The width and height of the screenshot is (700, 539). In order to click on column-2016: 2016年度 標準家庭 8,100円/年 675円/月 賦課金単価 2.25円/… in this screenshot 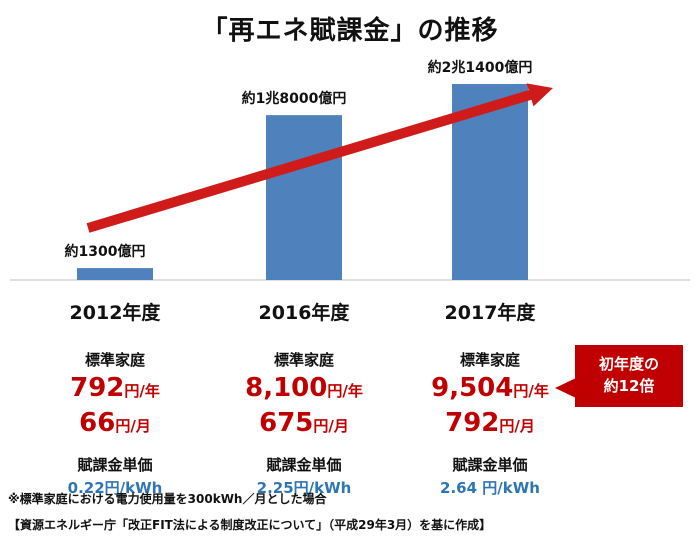, I will do `click(304, 398)`.